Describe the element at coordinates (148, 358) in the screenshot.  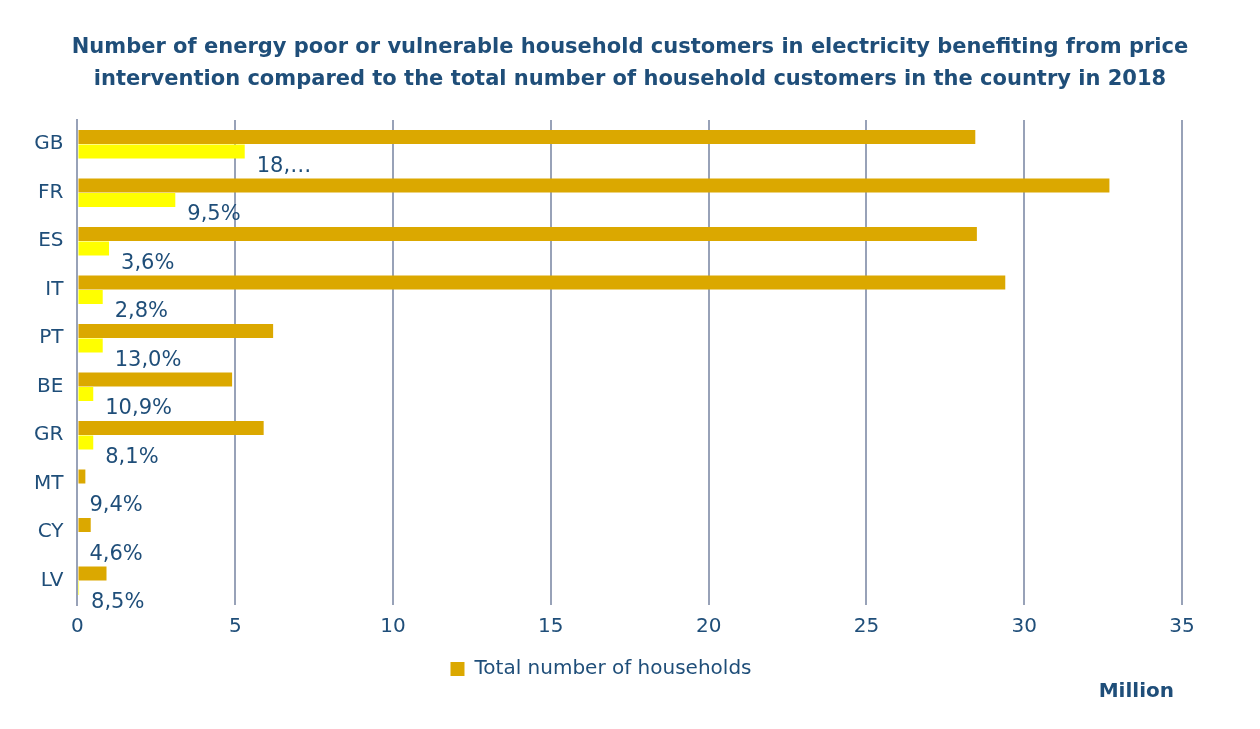
I see `annotation: 13,0%` at that location.